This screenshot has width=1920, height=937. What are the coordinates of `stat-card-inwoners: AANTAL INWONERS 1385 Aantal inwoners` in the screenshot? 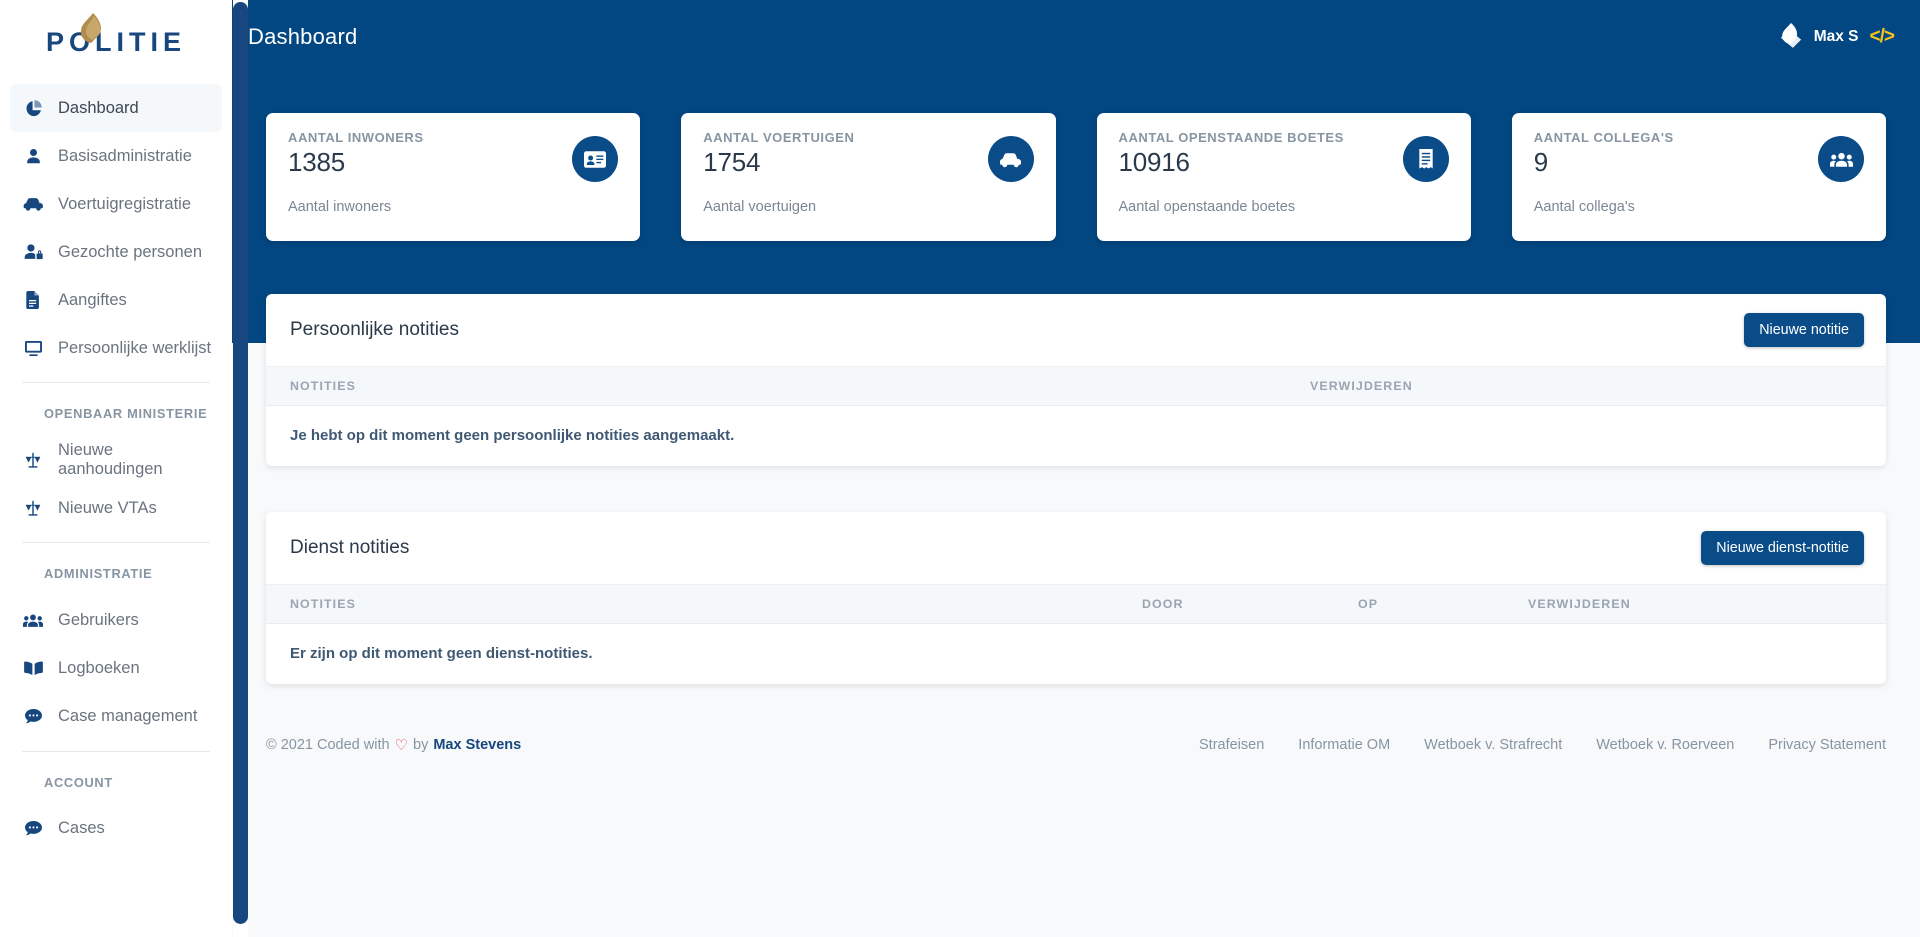 It's located at (453, 177).